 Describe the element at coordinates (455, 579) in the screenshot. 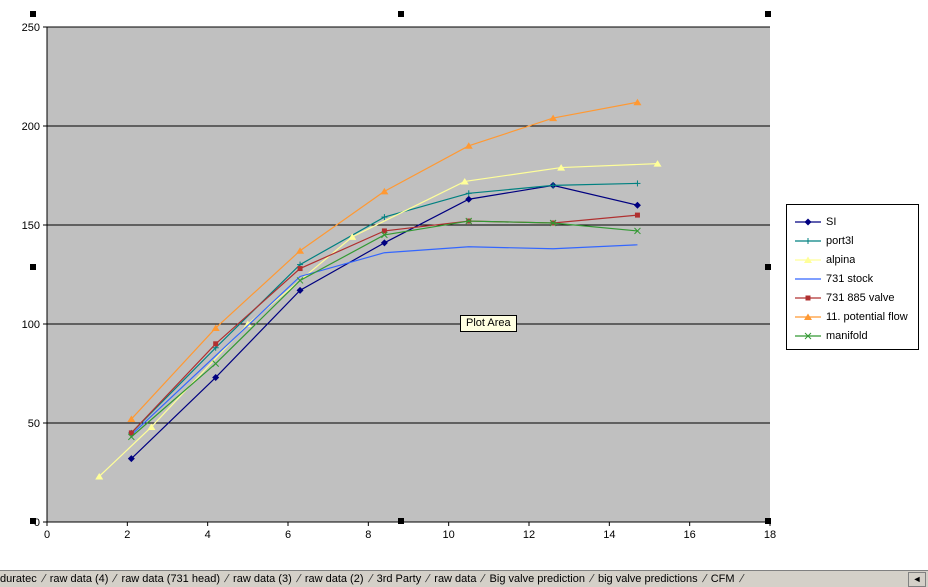

I see `sheet-tab: raw data` at that location.